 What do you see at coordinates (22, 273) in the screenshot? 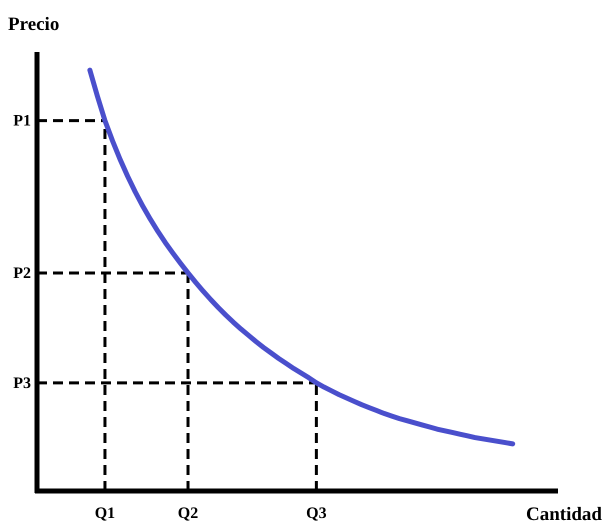
I see `ref-line-label: P2` at bounding box center [22, 273].